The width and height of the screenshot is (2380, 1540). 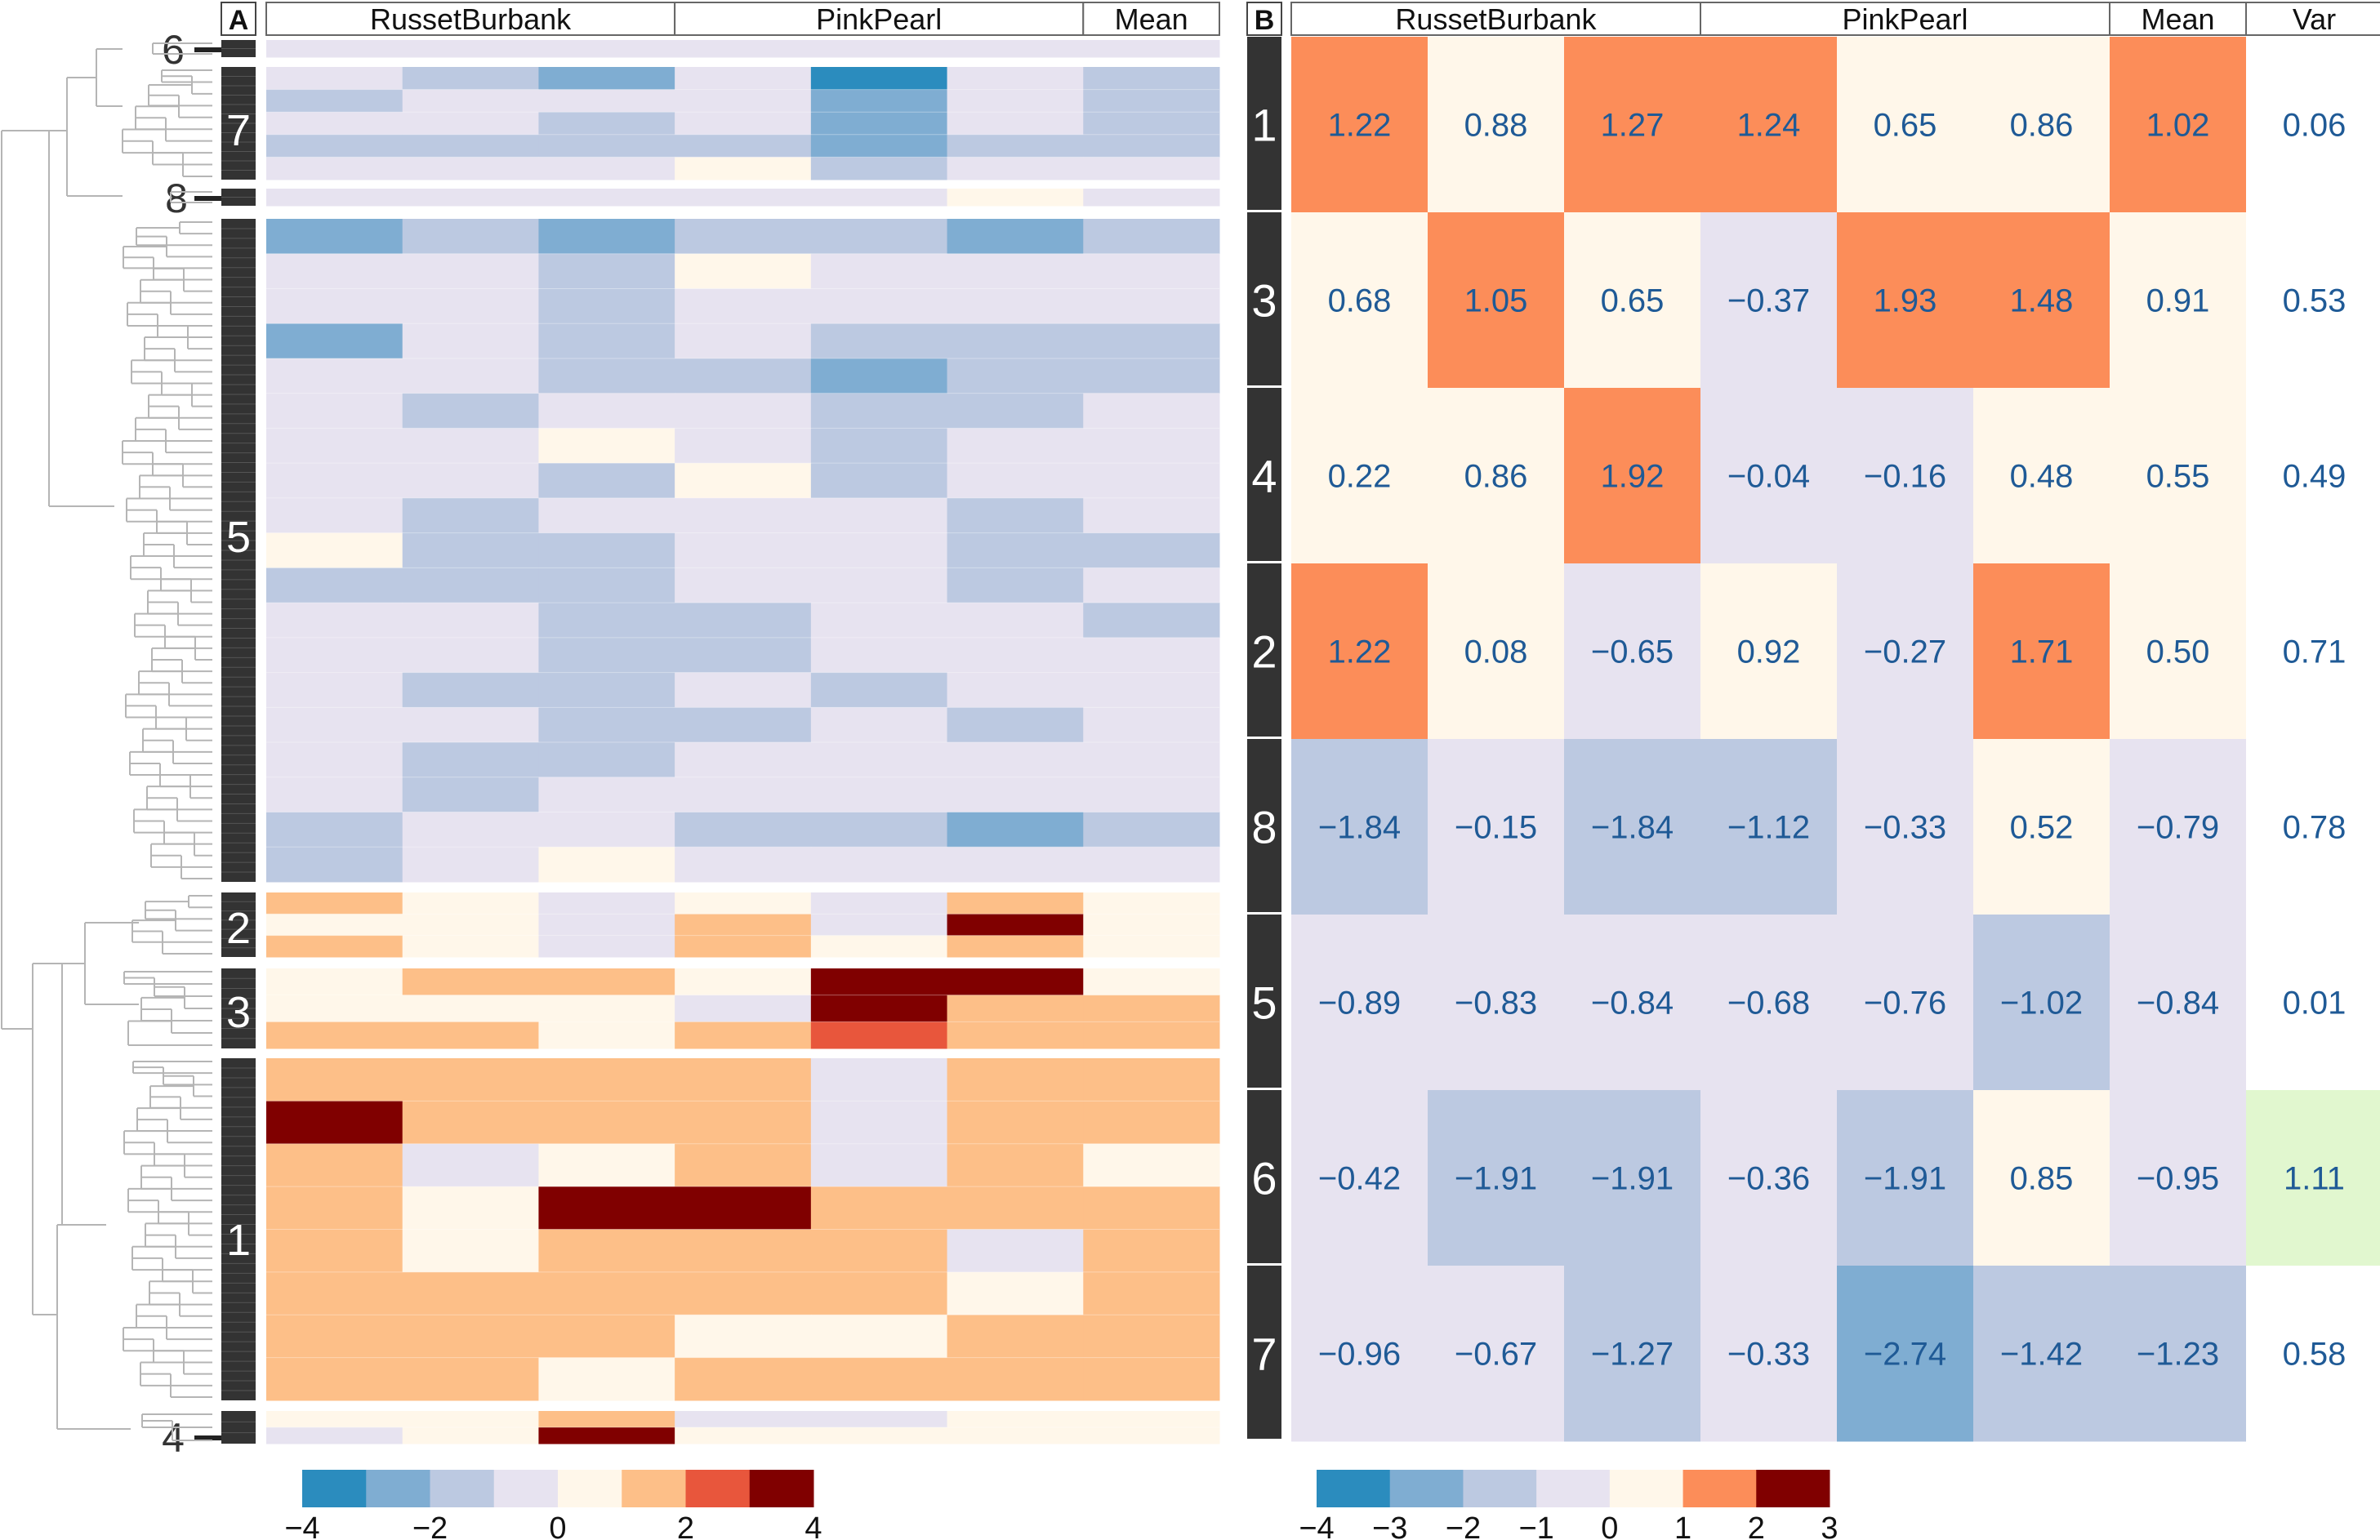 What do you see at coordinates (301, 1525) in the screenshot?
I see `color-scale-tick-label: −4` at bounding box center [301, 1525].